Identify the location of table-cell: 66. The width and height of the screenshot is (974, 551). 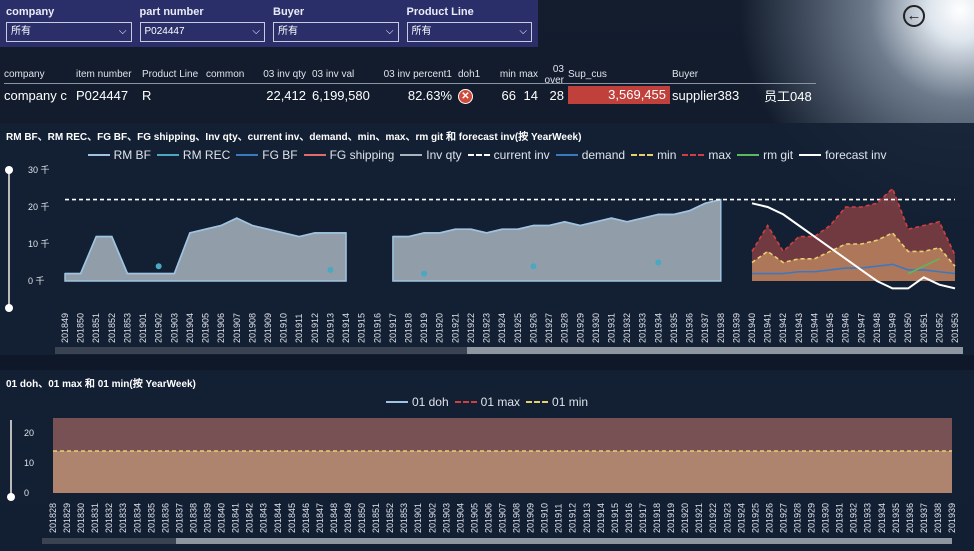
(508, 95).